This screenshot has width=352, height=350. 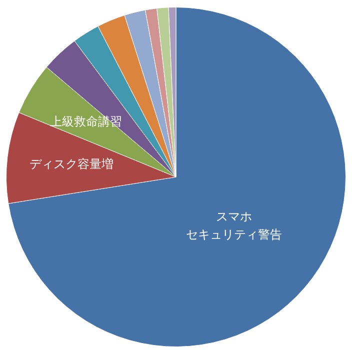 I want to click on slice-label: スマホセキュリティ警告, so click(x=234, y=226).